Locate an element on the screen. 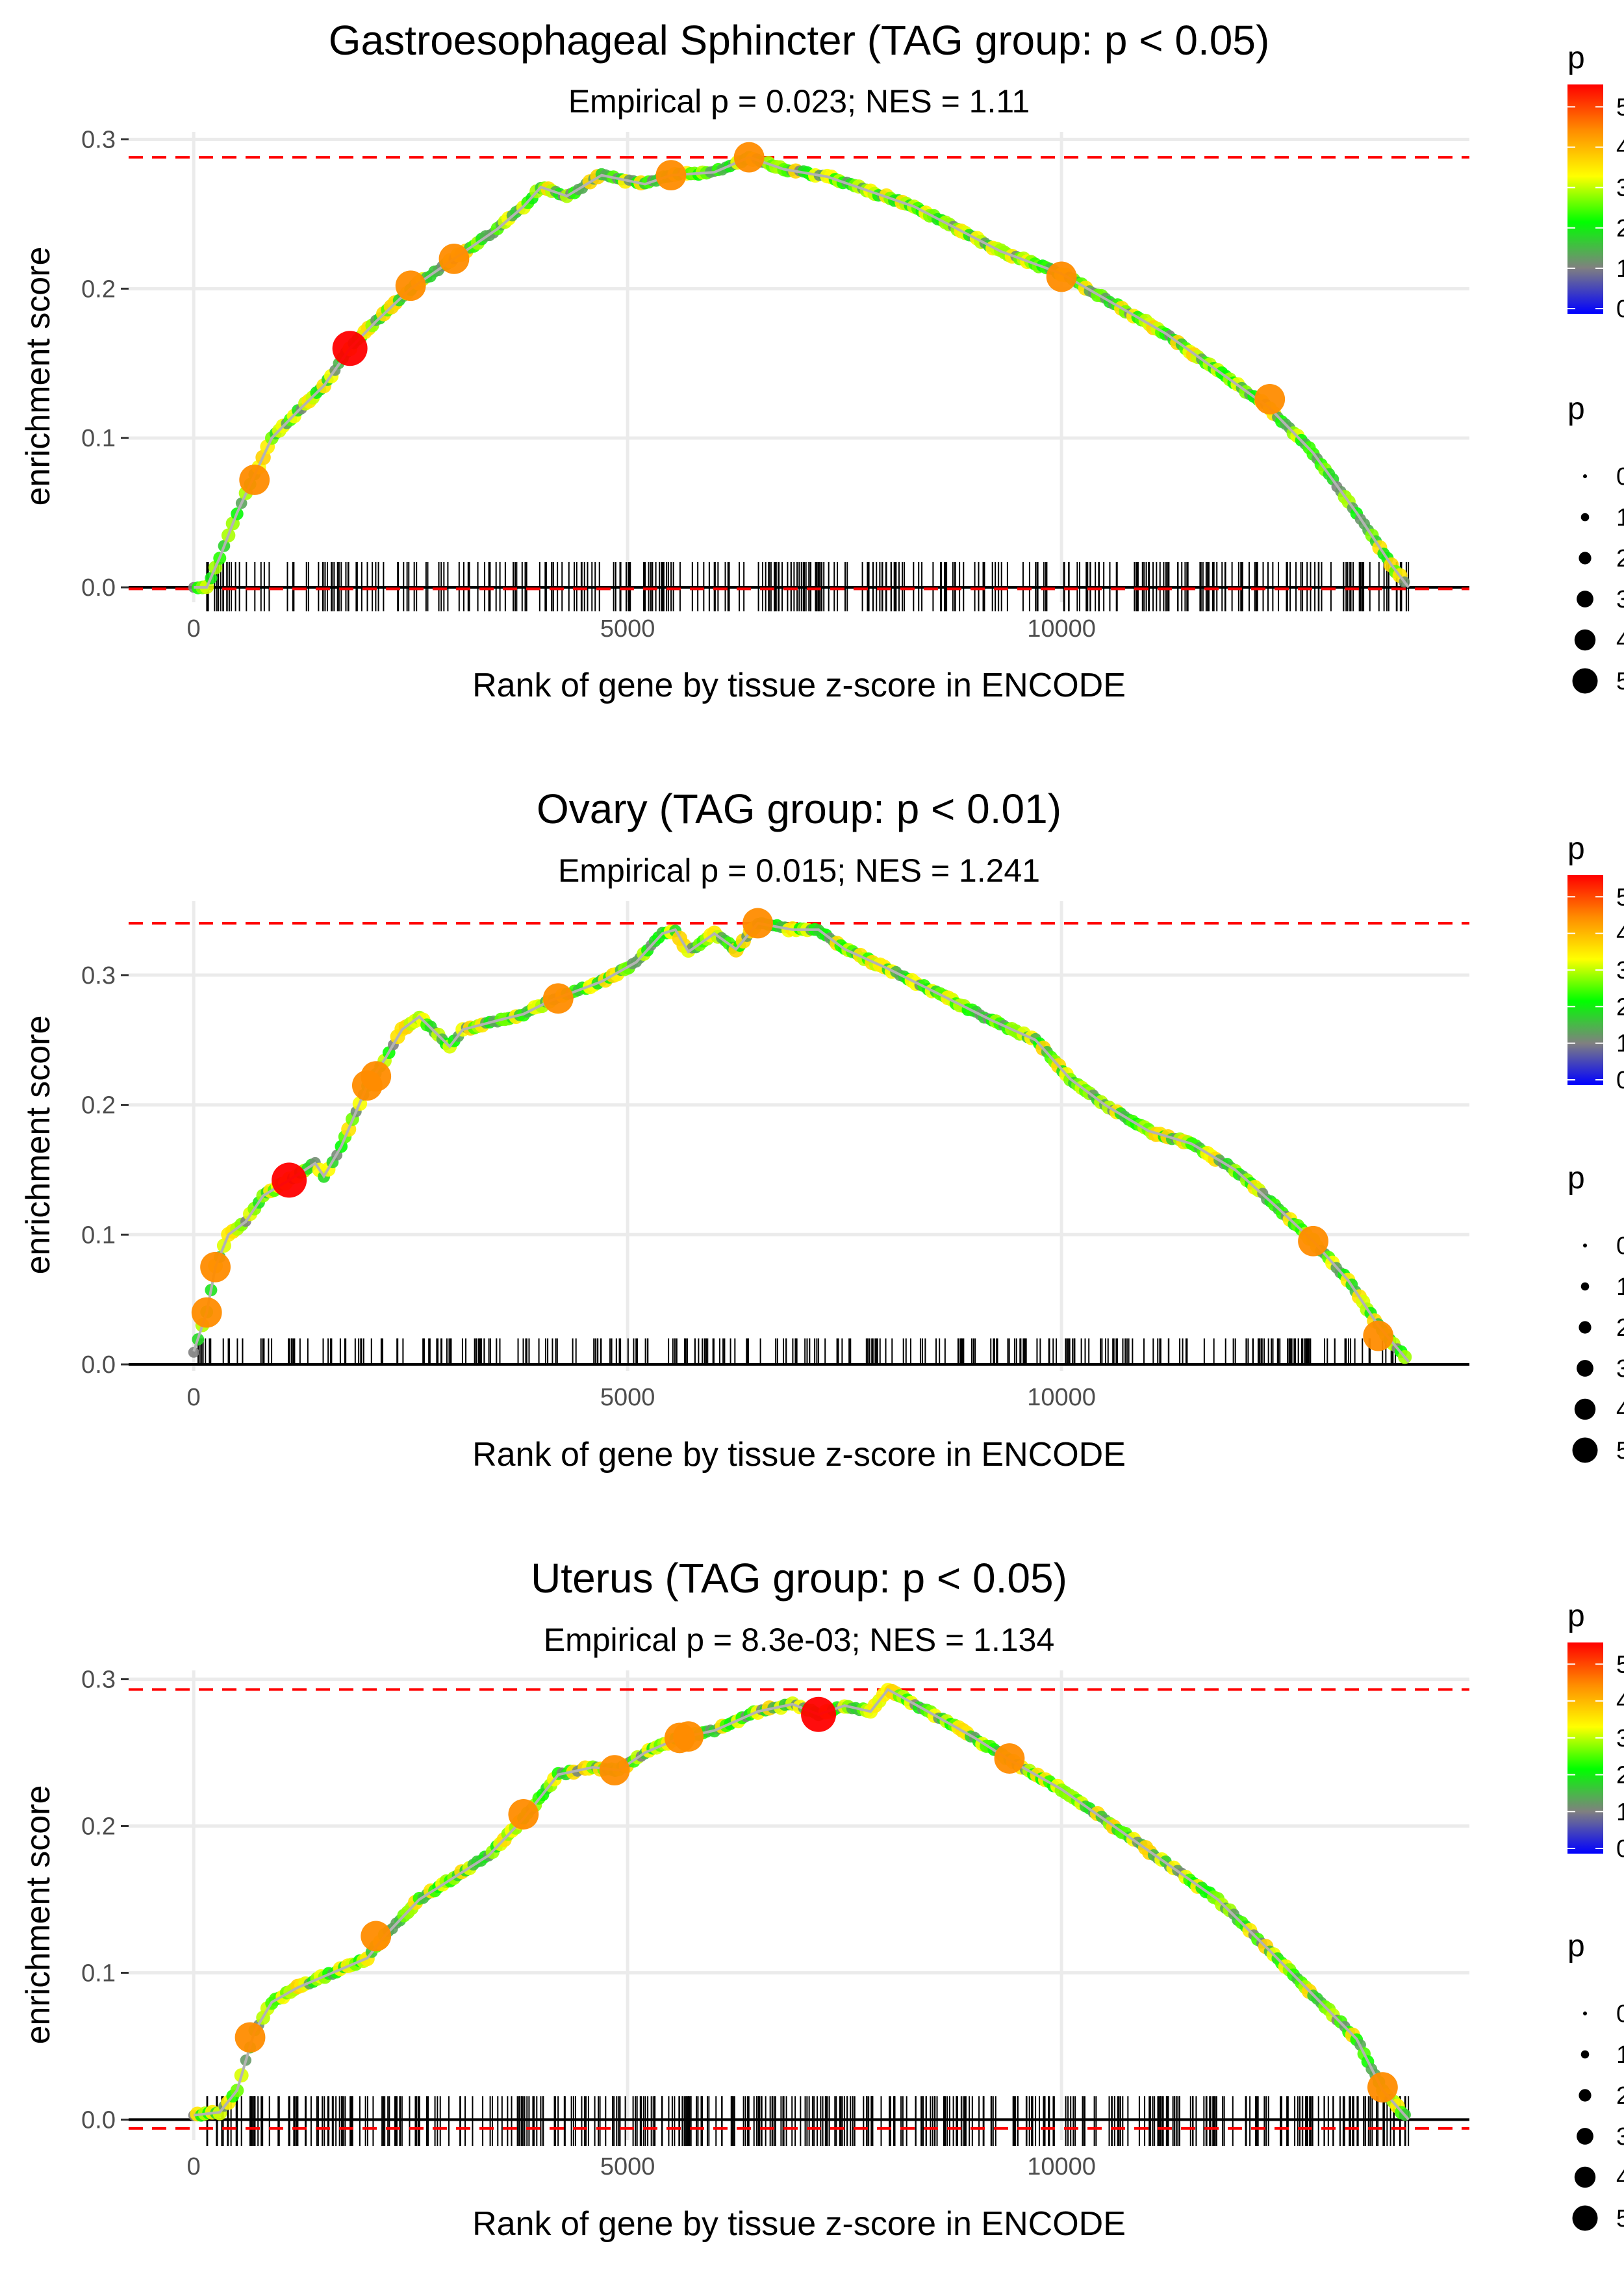 The height and width of the screenshot is (2274, 1624). x-tick-label: 5000 is located at coordinates (627, 2166).